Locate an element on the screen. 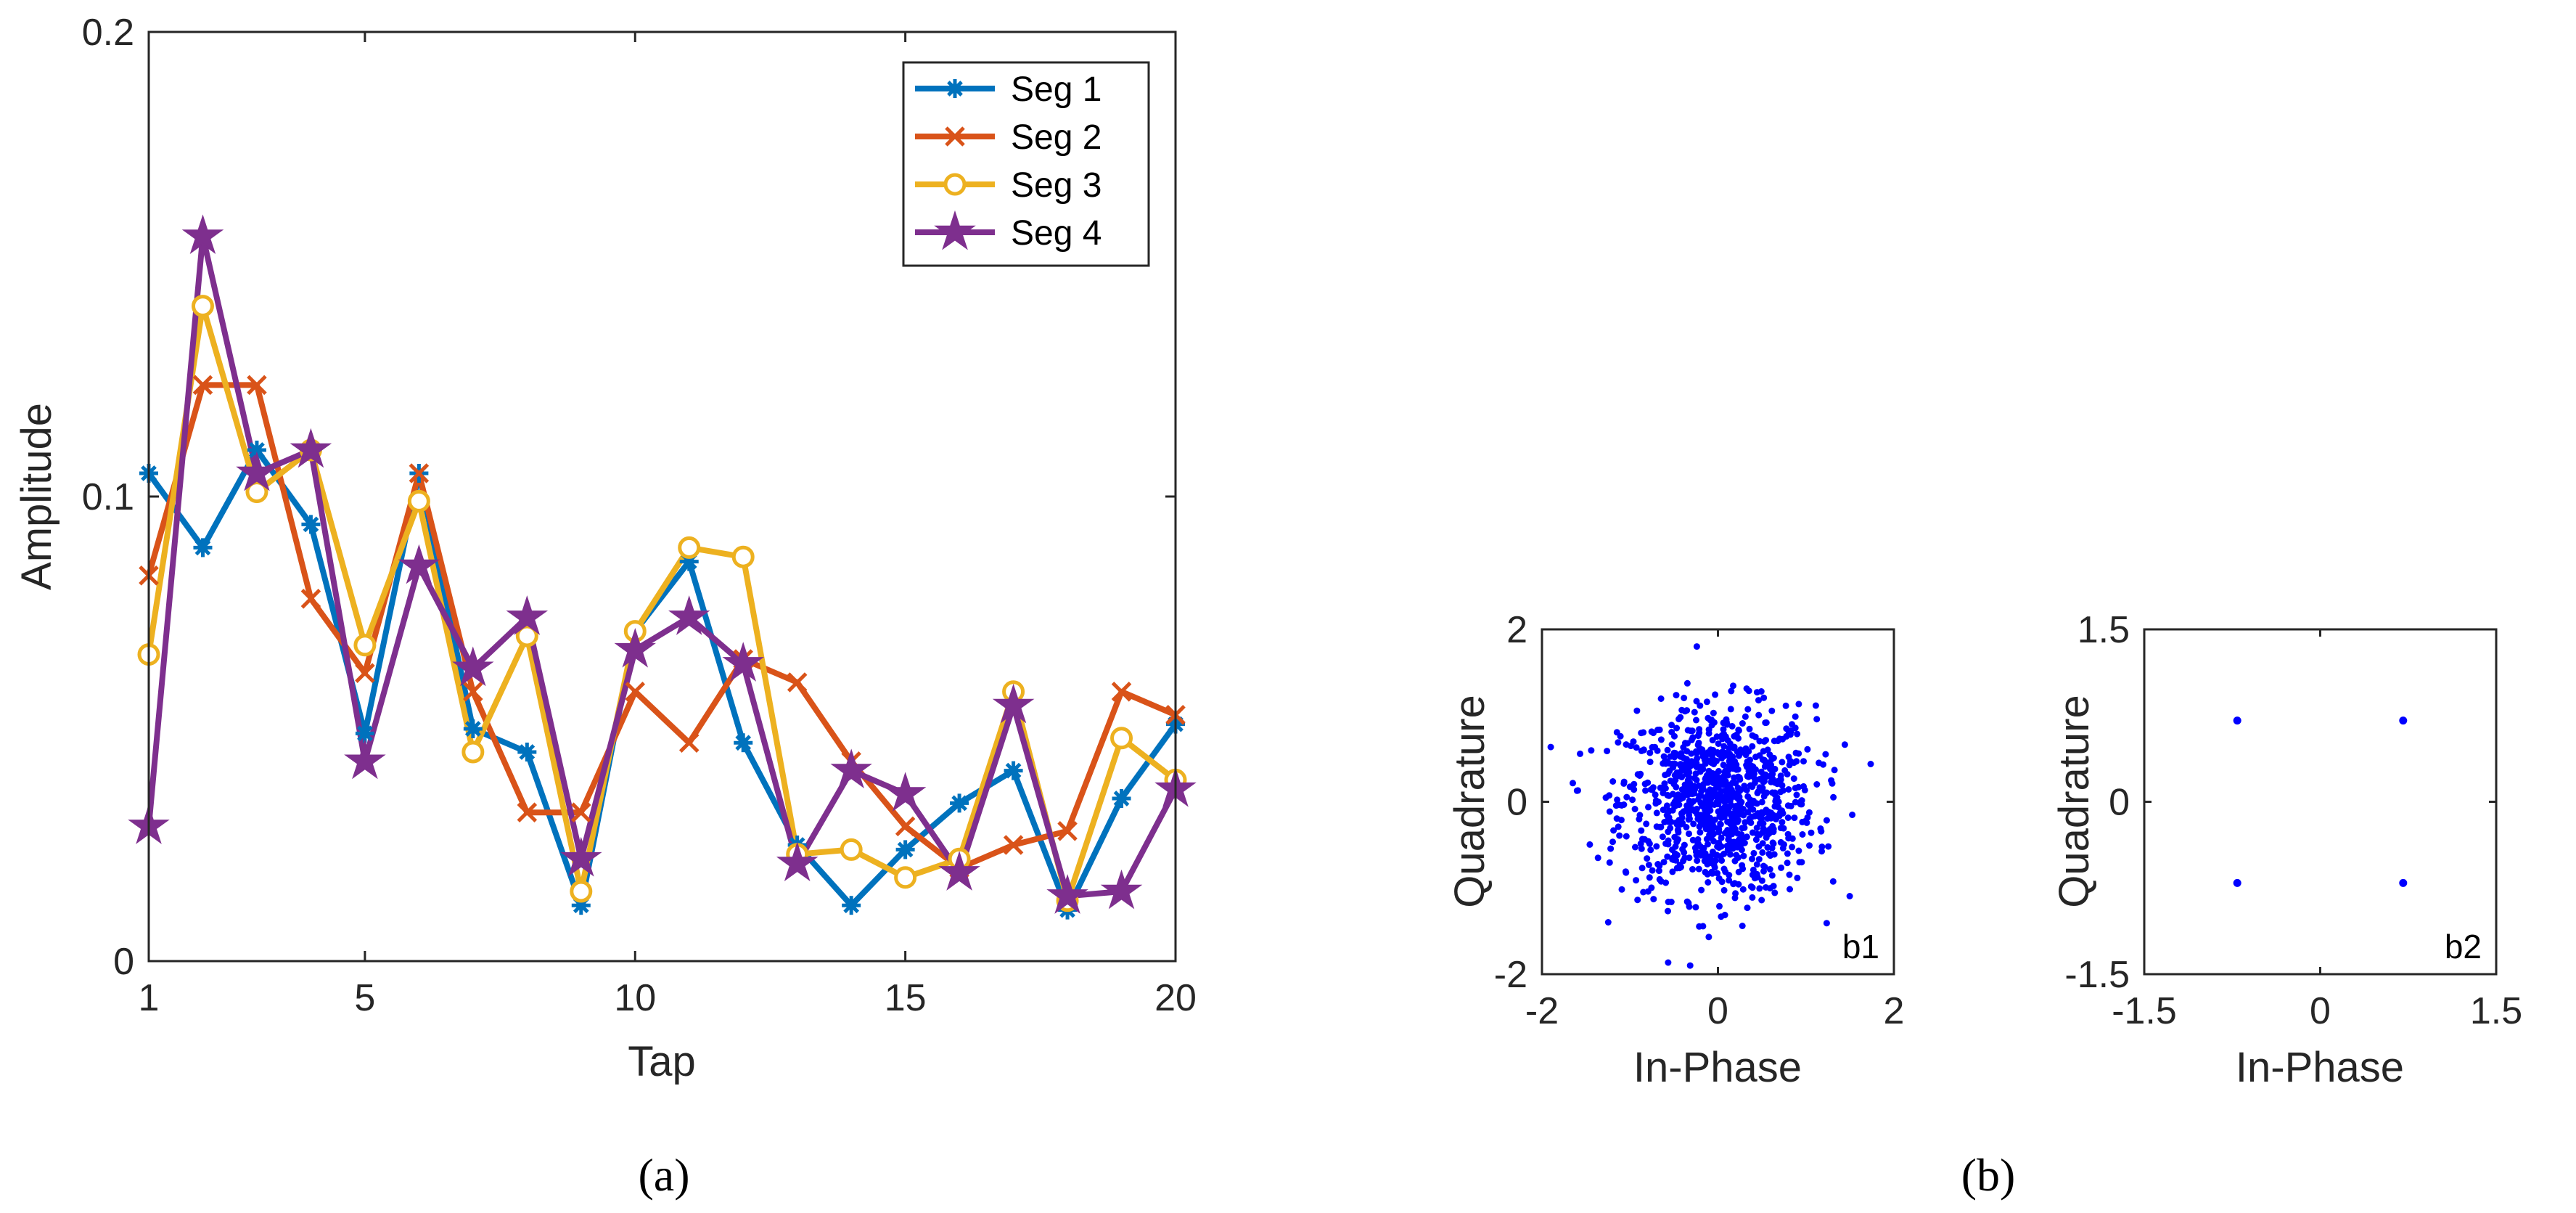  panel-b2-tag: b2 is located at coordinates (2463, 946).